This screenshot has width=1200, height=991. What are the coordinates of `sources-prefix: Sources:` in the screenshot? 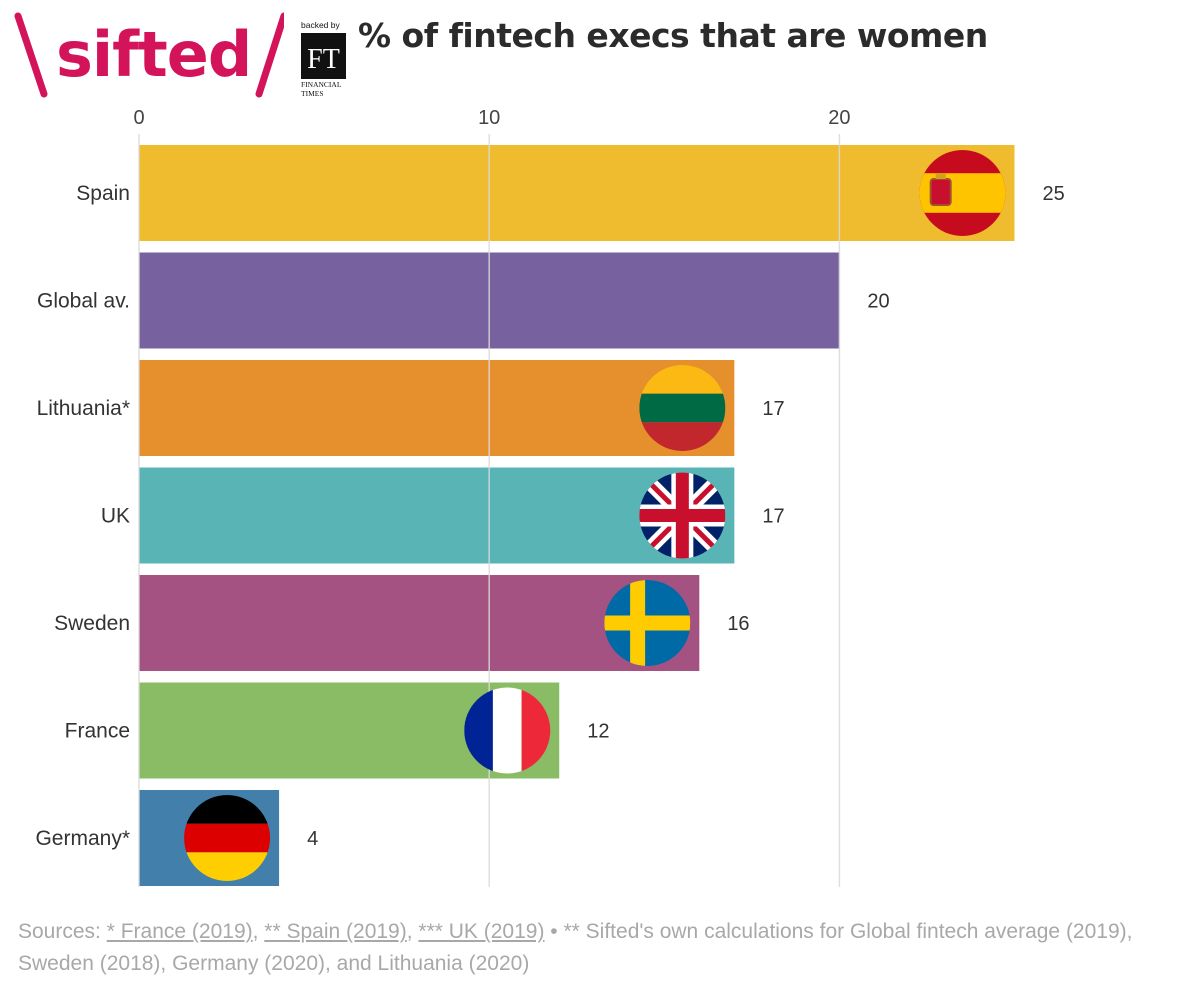 It's located at (62, 931).